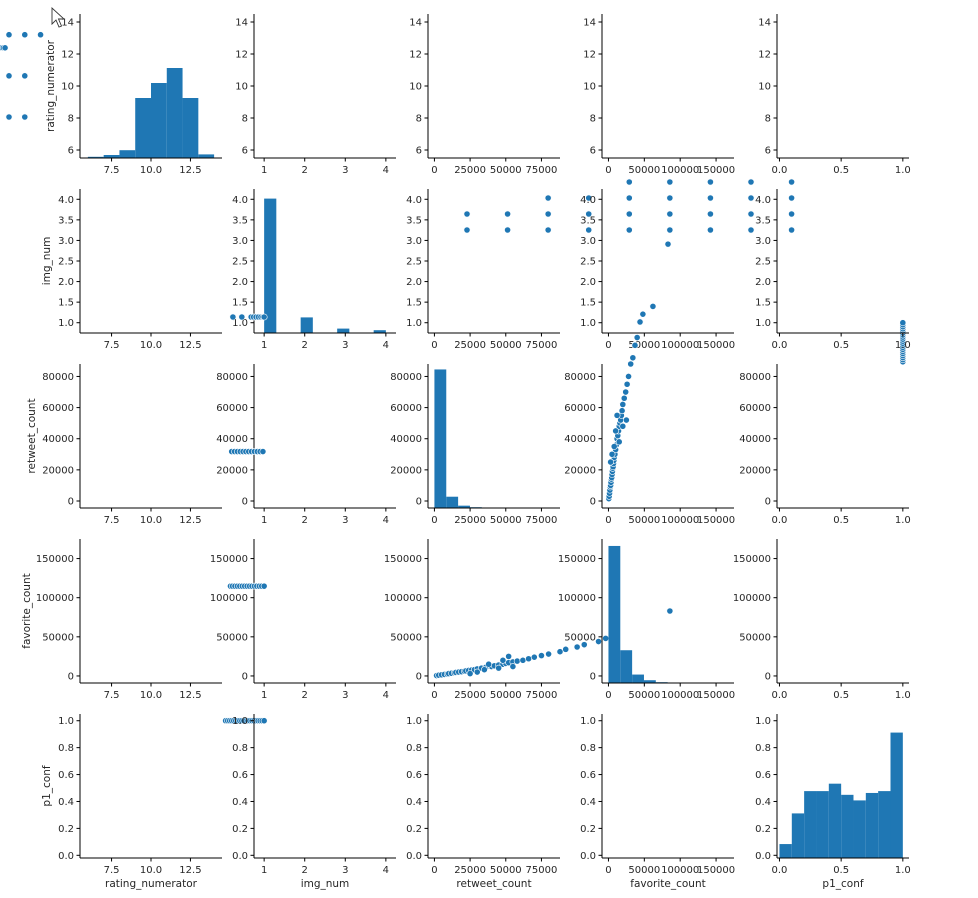  Describe the element at coordinates (66, 748) in the screenshot. I see `y-tick-label: 0.8` at that location.